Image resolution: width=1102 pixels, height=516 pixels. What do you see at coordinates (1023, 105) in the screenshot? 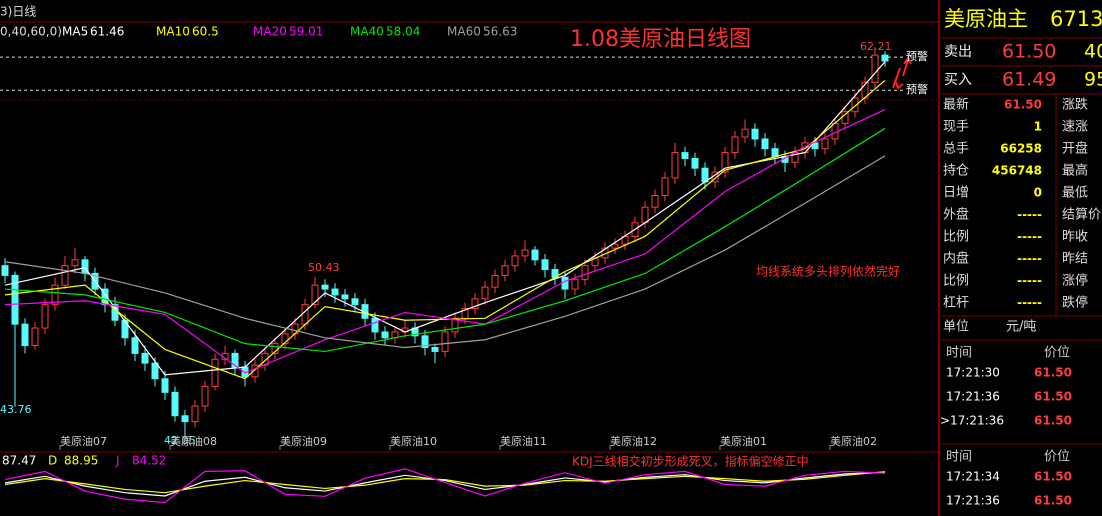
I see `stat-value: 61.50` at bounding box center [1023, 105].